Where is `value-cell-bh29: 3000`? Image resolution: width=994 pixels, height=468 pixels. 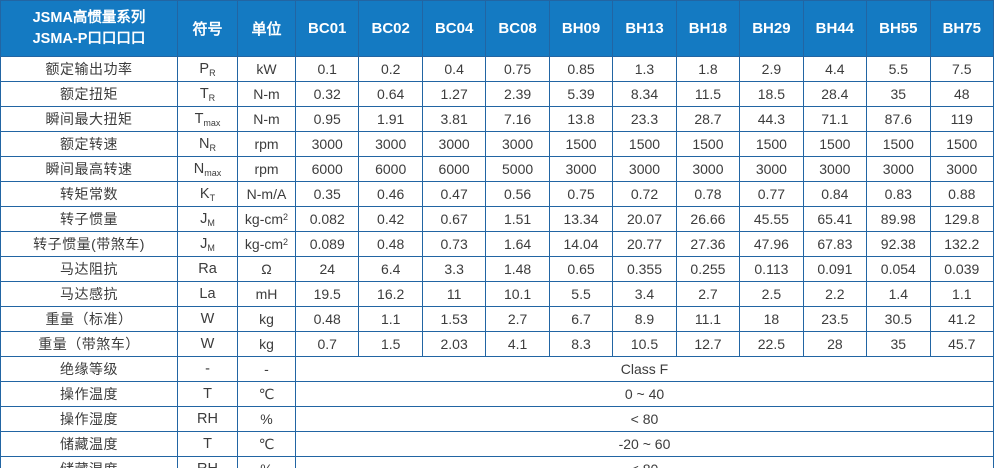 value-cell-bh29: 3000 is located at coordinates (771, 169).